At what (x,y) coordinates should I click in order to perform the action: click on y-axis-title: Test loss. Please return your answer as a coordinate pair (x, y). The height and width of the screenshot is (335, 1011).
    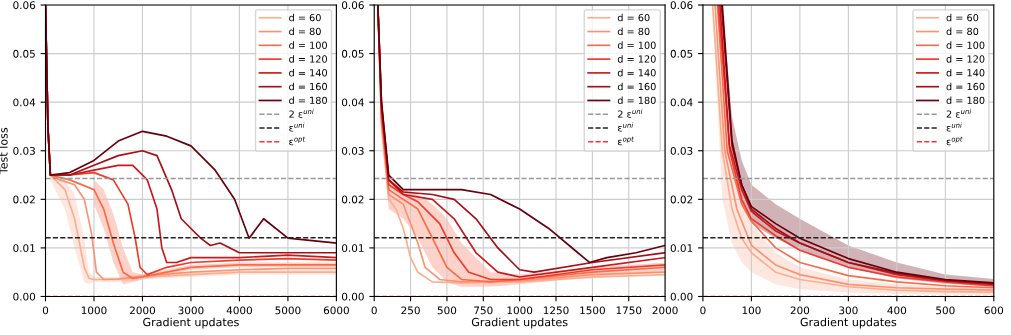
    Looking at the image, I should click on (4, 151).